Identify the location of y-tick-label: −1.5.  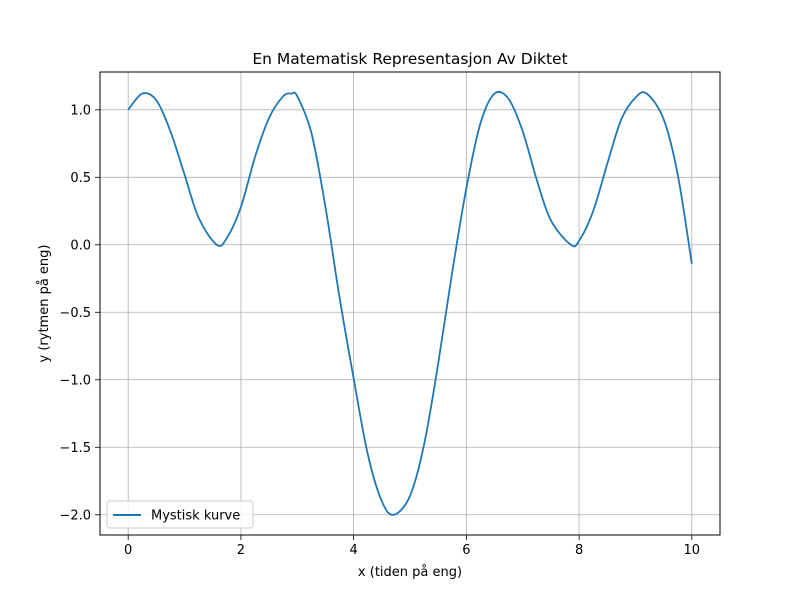
(75, 448).